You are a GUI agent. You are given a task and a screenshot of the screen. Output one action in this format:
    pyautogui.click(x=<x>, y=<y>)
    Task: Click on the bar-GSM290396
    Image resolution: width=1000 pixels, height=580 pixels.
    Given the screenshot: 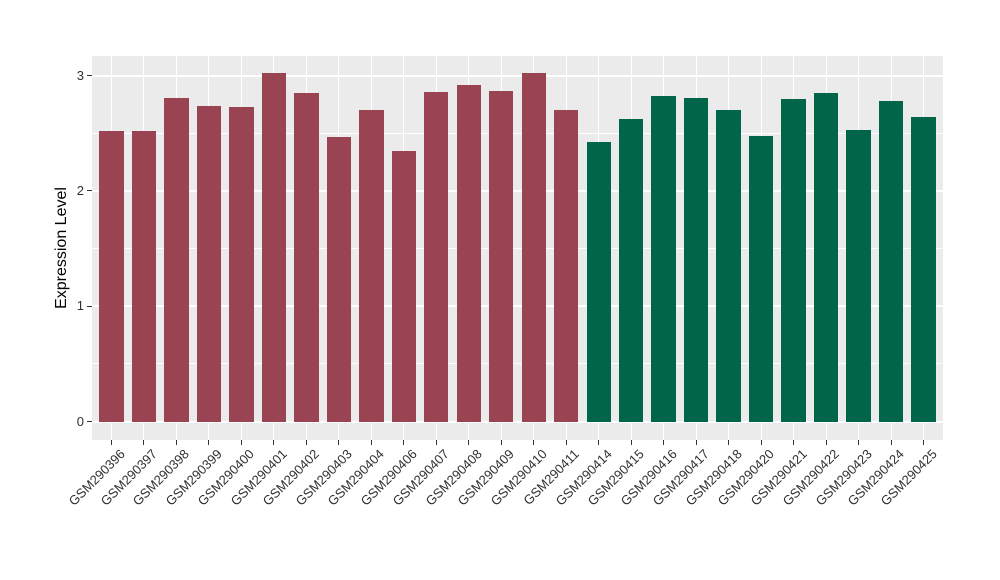 What is the action you would take?
    pyautogui.click(x=111, y=276)
    